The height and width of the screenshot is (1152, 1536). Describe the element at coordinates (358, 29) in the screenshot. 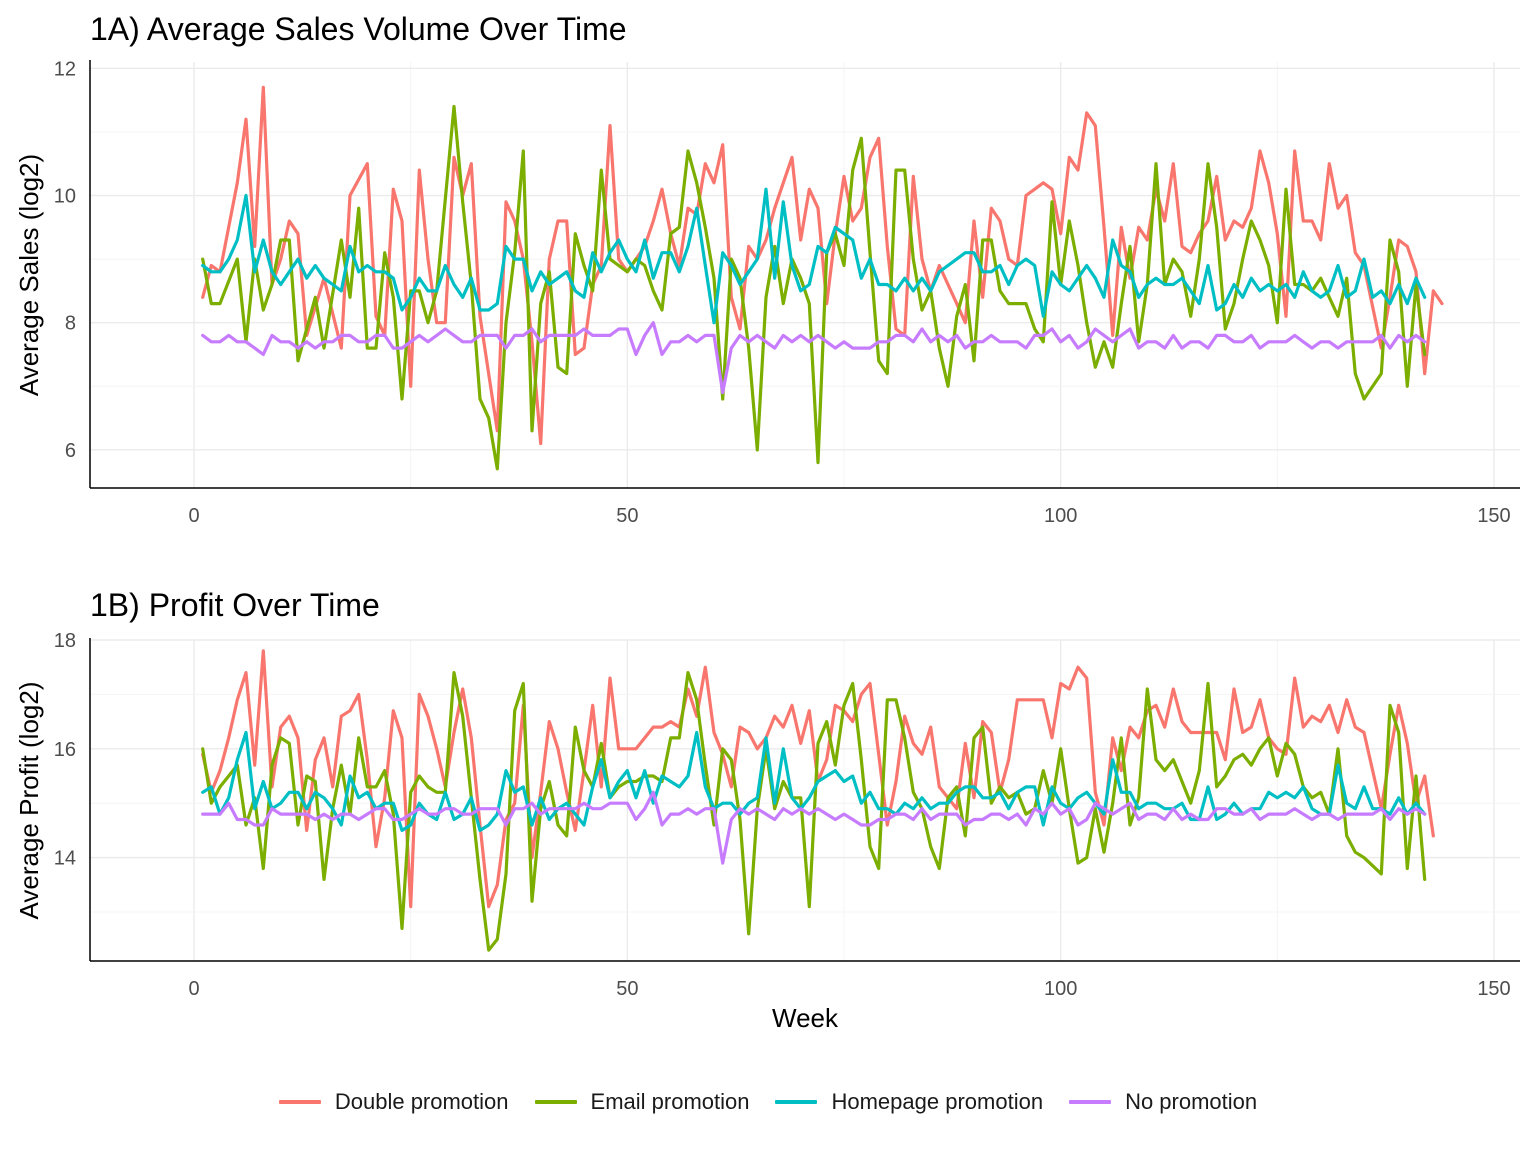

I see `chart-title: 1A) Average Sales Volume Over Time` at that location.